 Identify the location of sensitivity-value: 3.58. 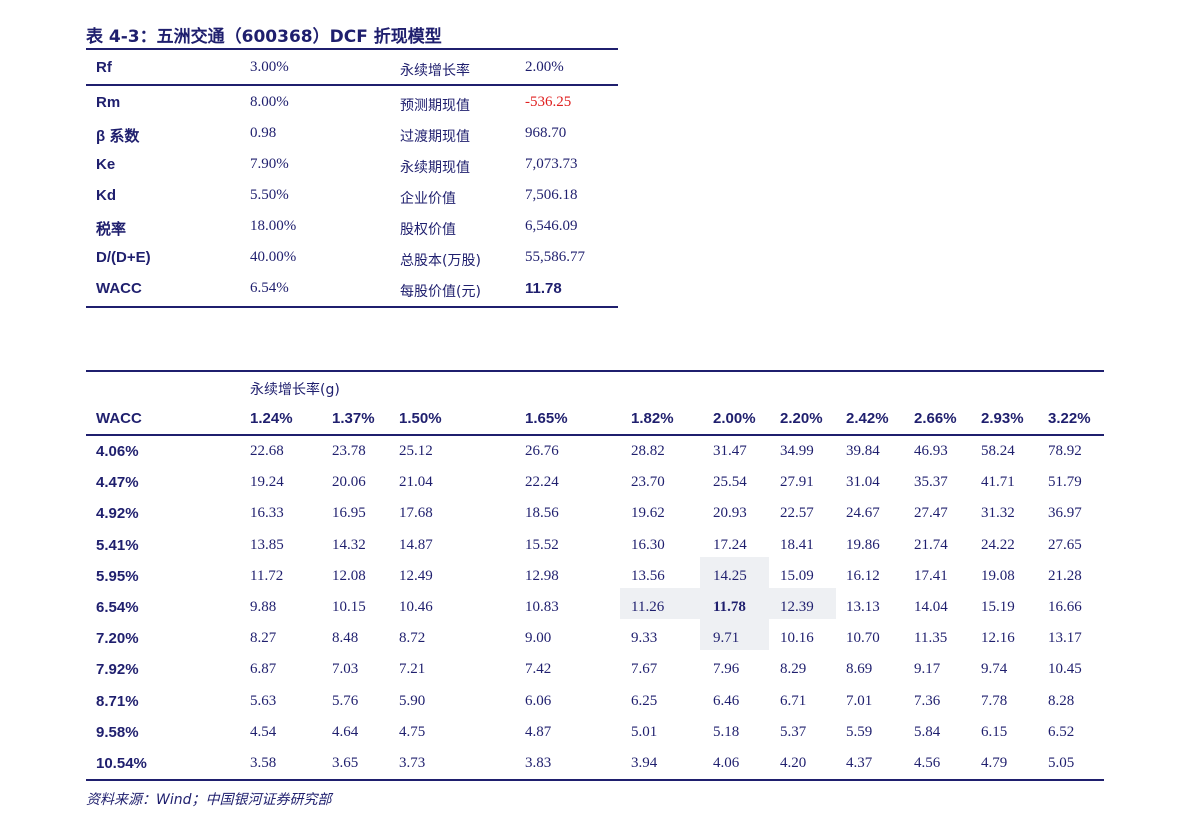
(263, 763).